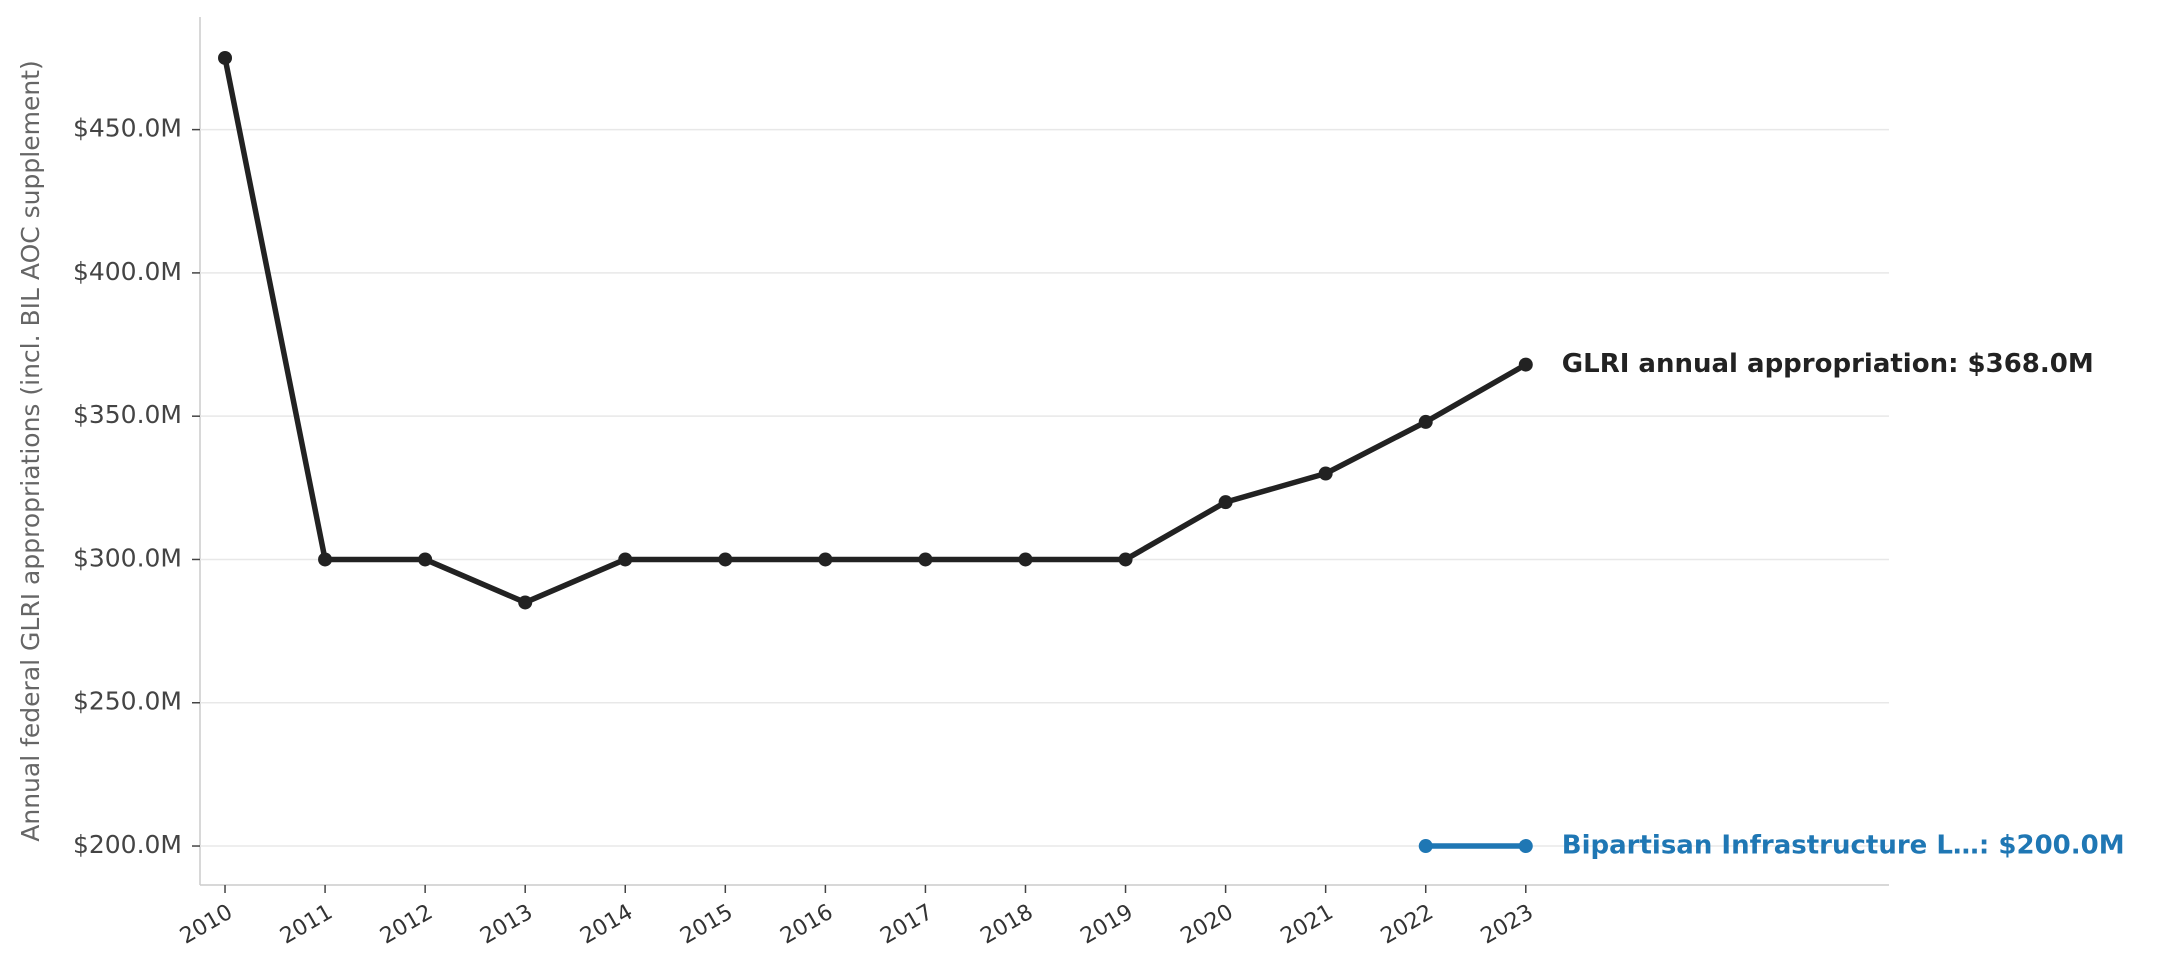  I want to click on x-tick-label: 2011, so click(306, 925).